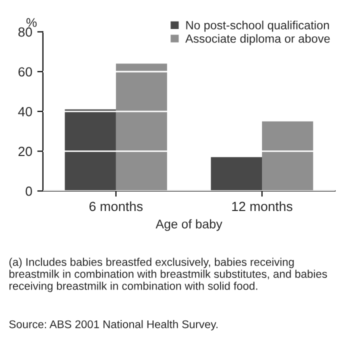  Describe the element at coordinates (31, 22) in the screenshot. I see `y-axis-title: %` at that location.